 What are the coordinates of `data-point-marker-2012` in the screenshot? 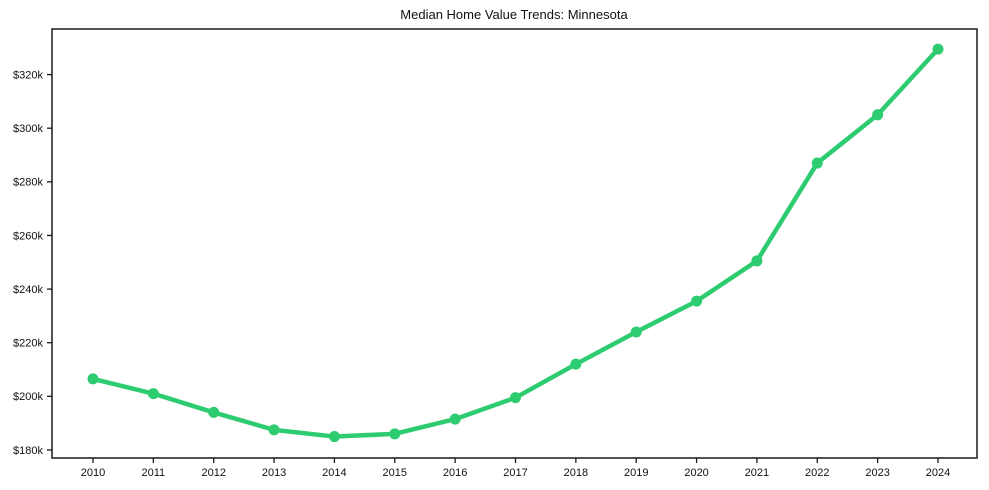 It's located at (214, 412).